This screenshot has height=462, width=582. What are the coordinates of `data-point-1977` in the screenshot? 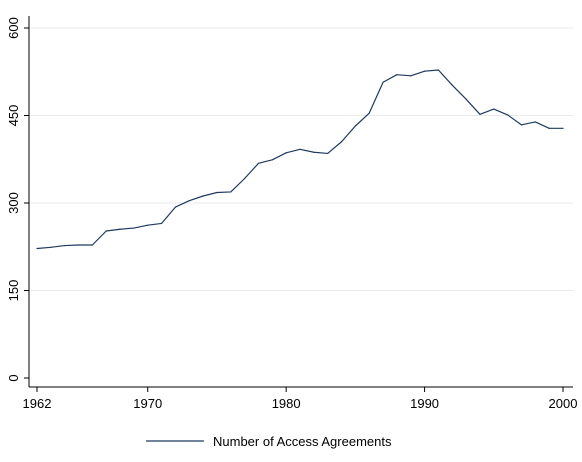 It's located at (245, 178).